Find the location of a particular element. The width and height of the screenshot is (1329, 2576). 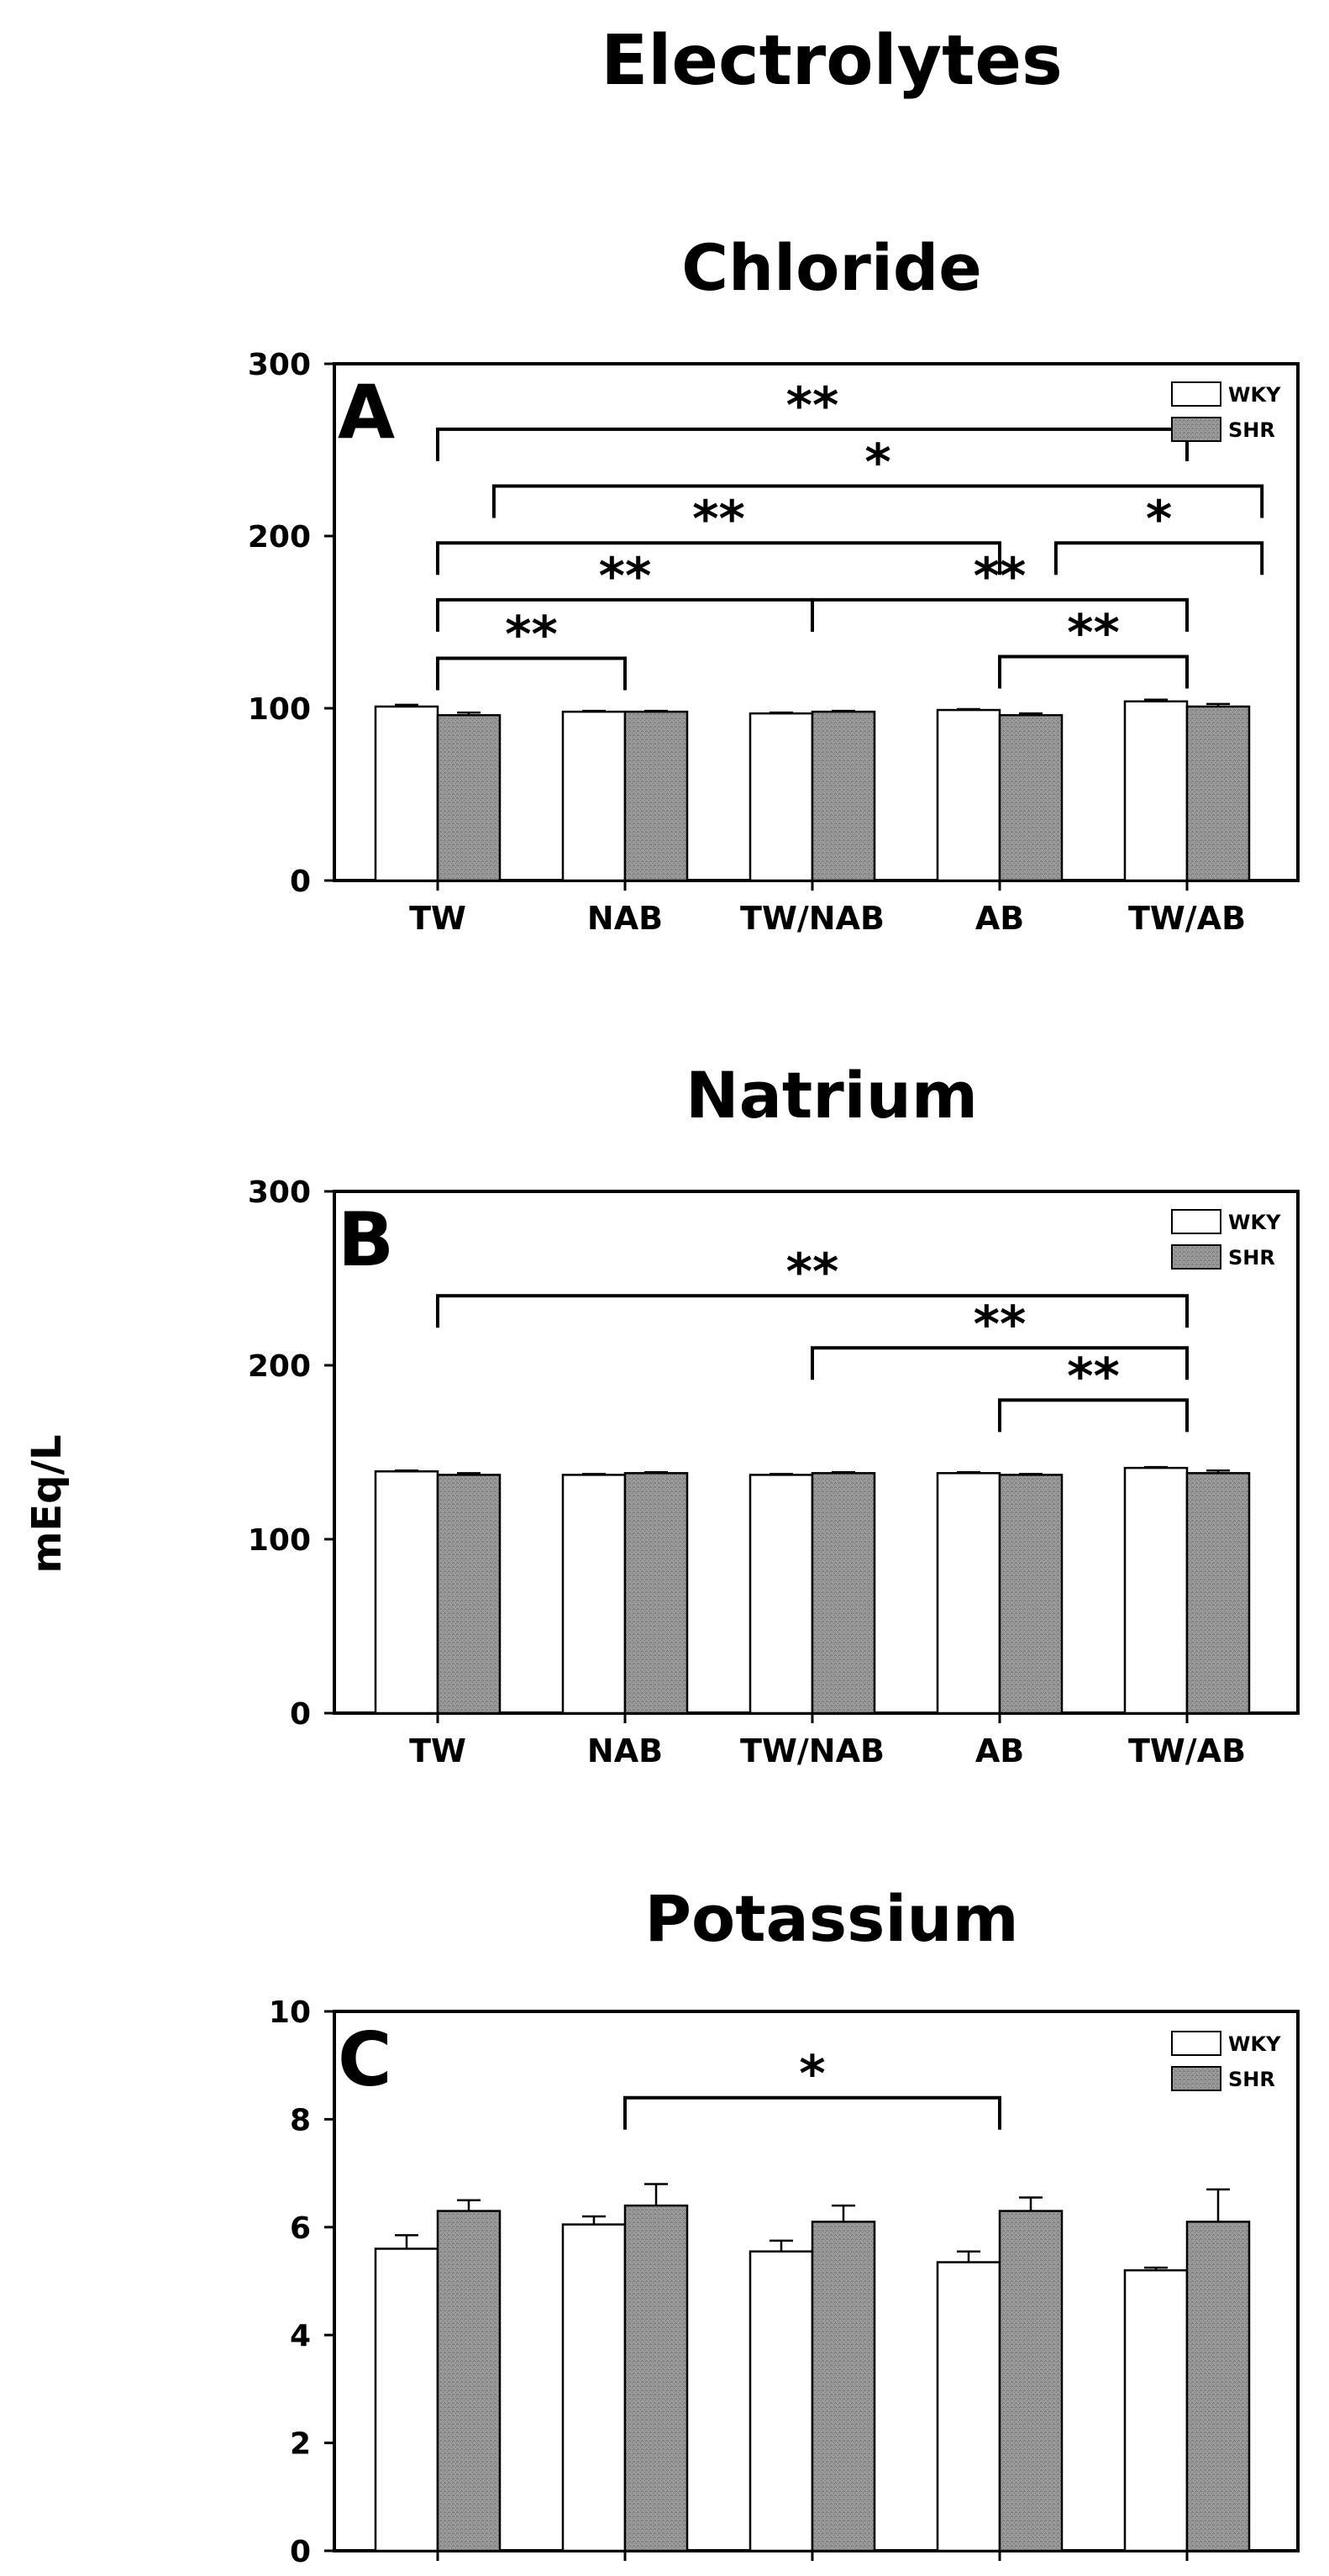

chart-title: Natrium is located at coordinates (832, 1095).